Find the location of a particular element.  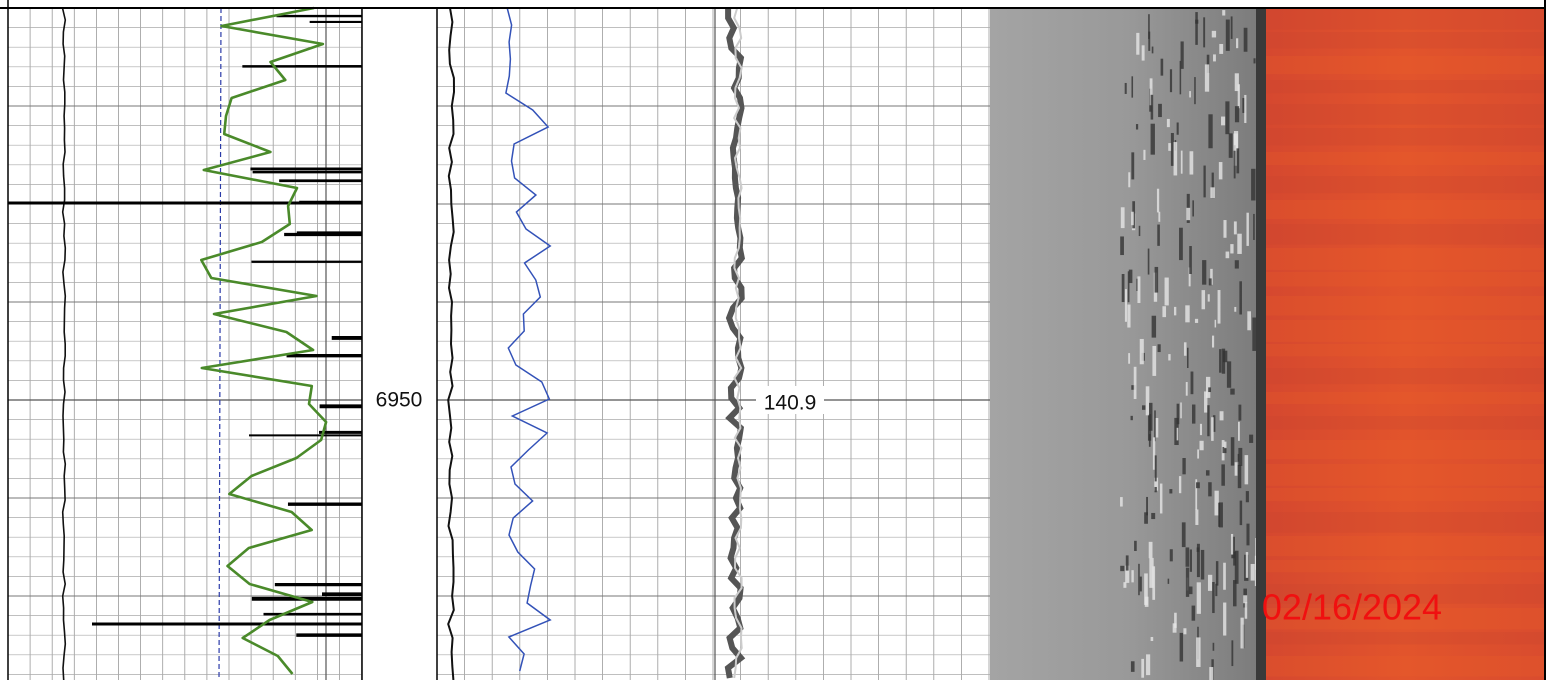

curve-label: 140.9 is located at coordinates (790, 403).